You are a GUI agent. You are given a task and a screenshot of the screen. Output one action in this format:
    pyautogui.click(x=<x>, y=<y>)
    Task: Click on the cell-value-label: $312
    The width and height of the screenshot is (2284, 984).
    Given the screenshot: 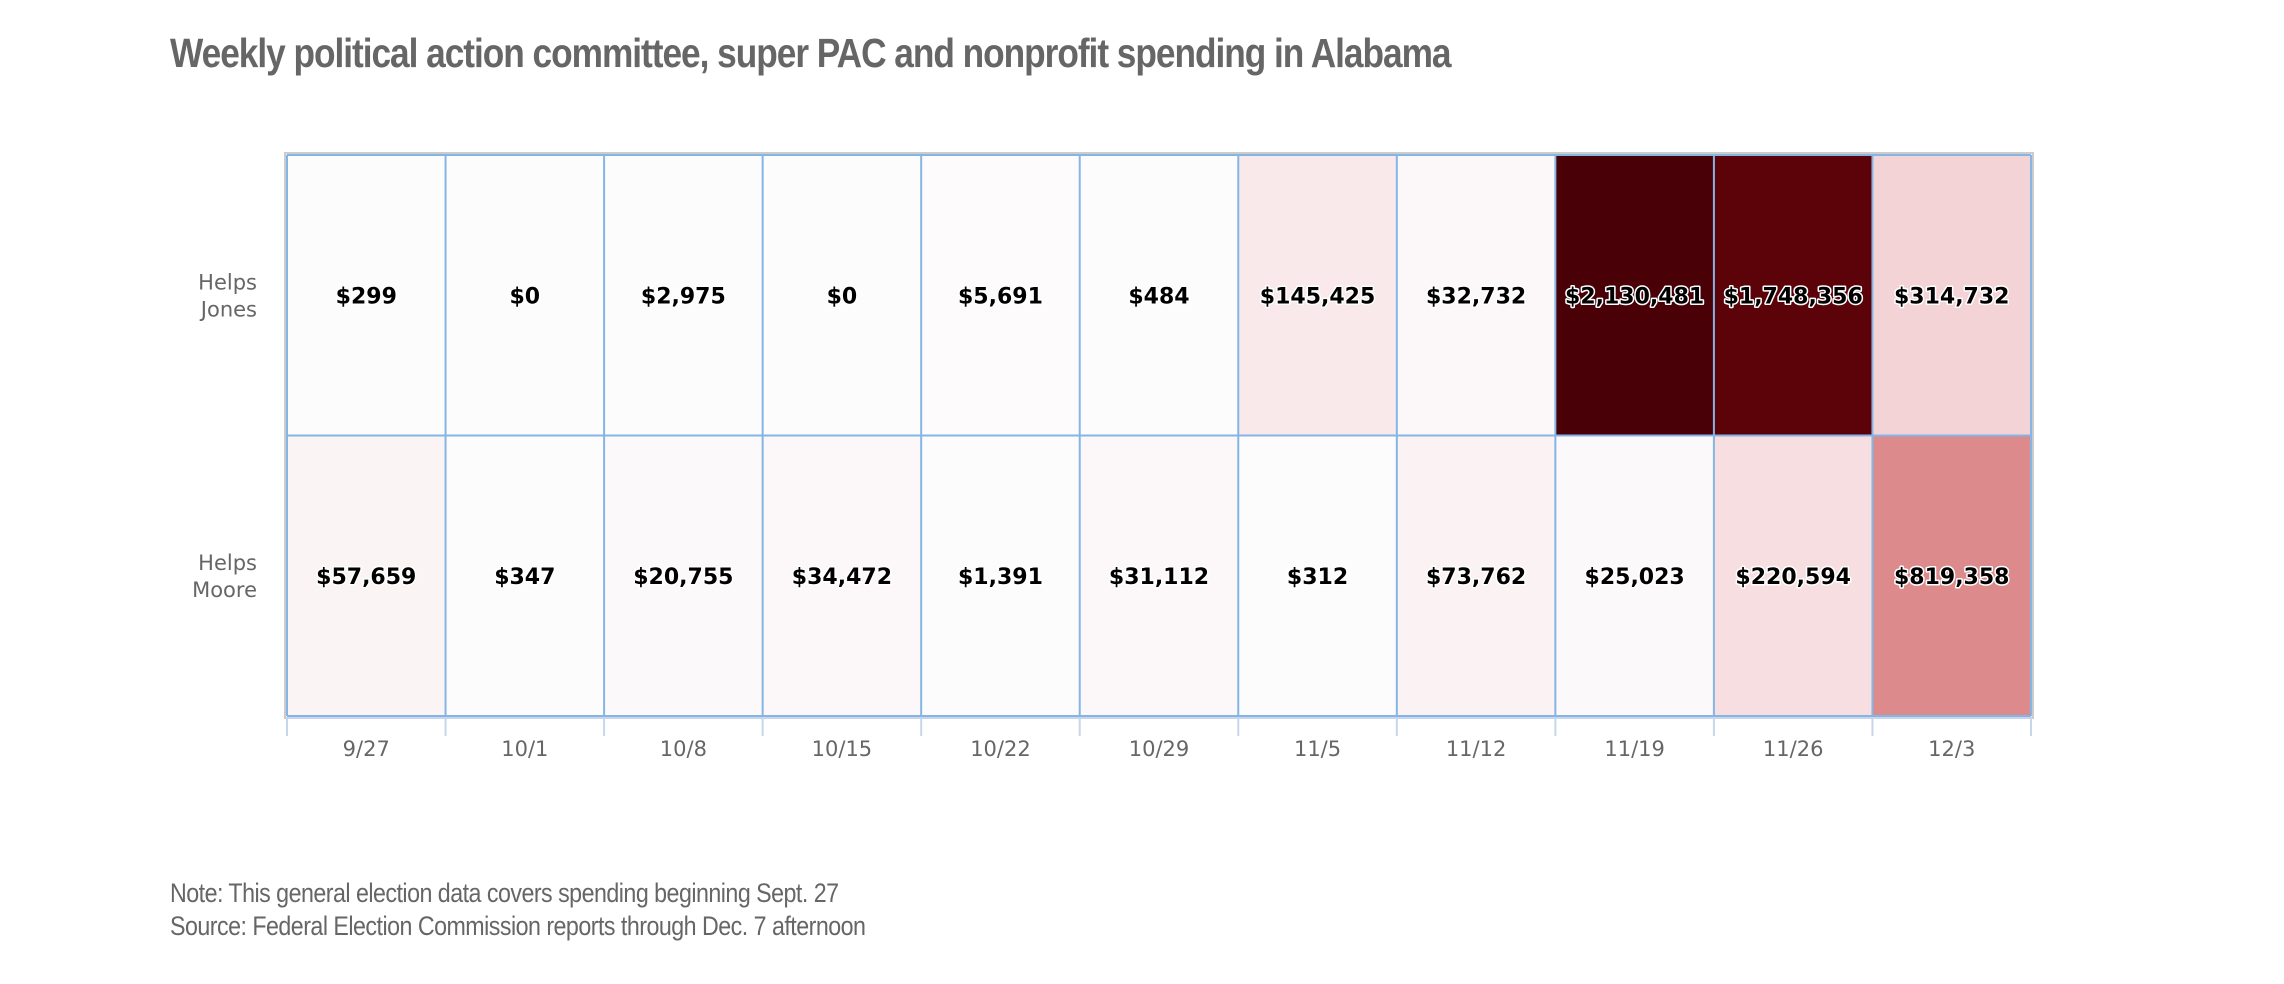 What is the action you would take?
    pyautogui.click(x=1317, y=577)
    